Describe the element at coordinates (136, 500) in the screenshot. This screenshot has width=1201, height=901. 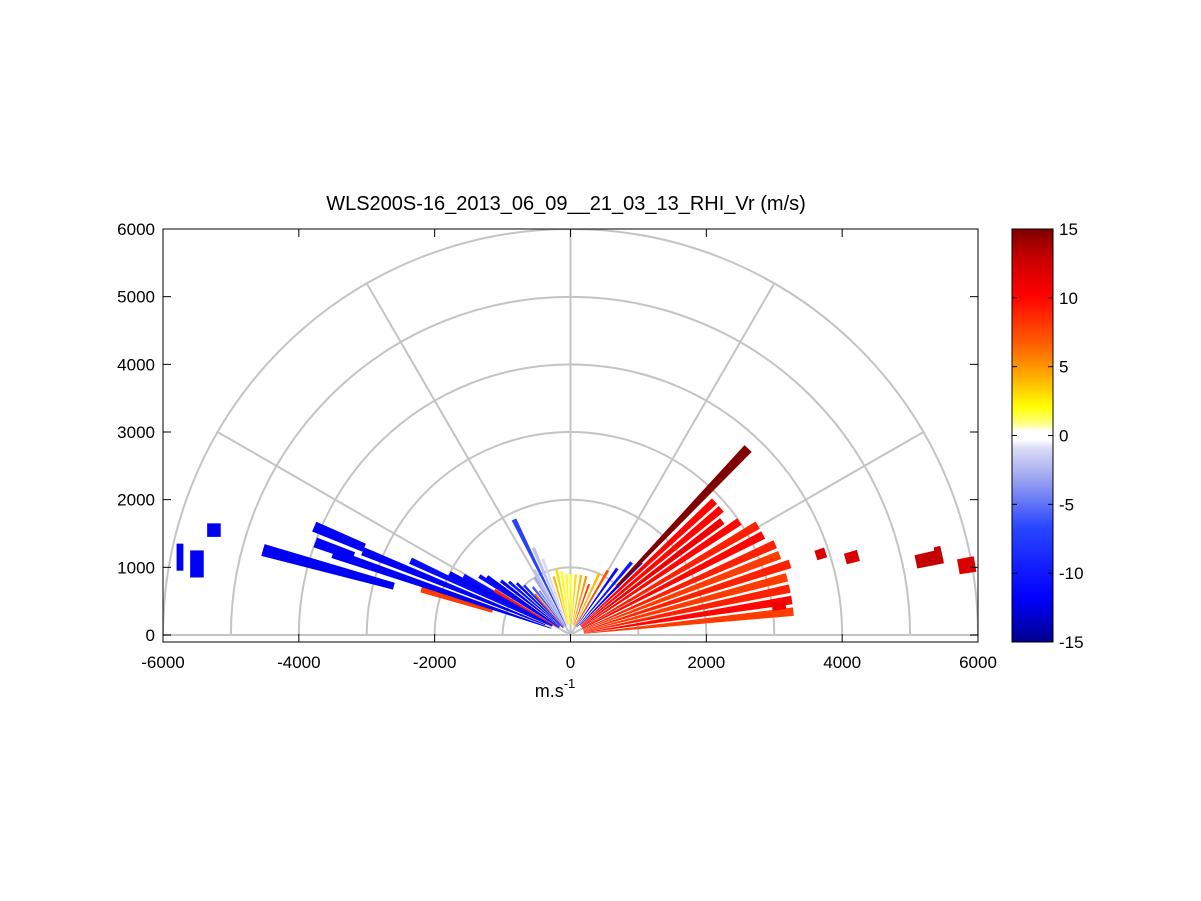
I see `y-tick-label-2000: 2000` at that location.